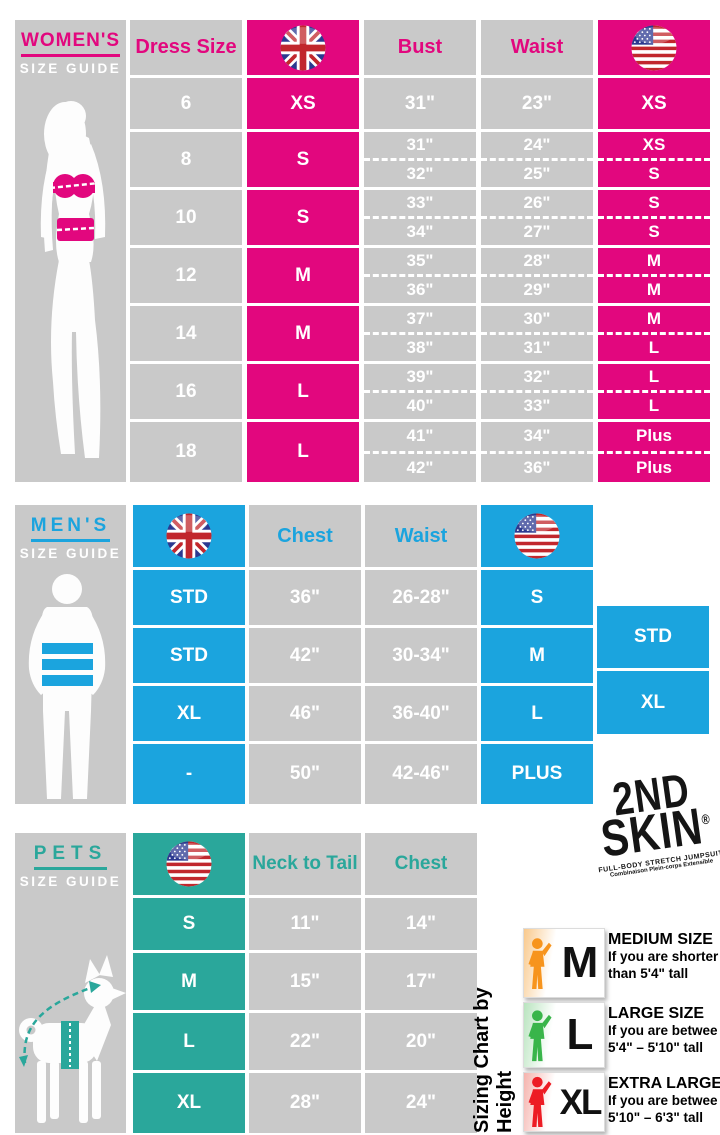  Describe the element at coordinates (653, 637) in the screenshot. I see `men-side-std-cell: STD` at that location.